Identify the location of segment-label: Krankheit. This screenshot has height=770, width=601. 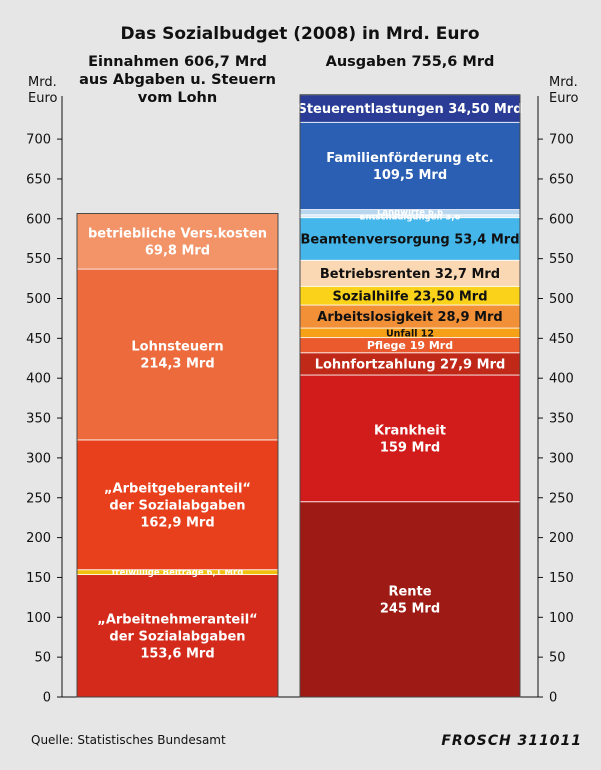
(410, 431).